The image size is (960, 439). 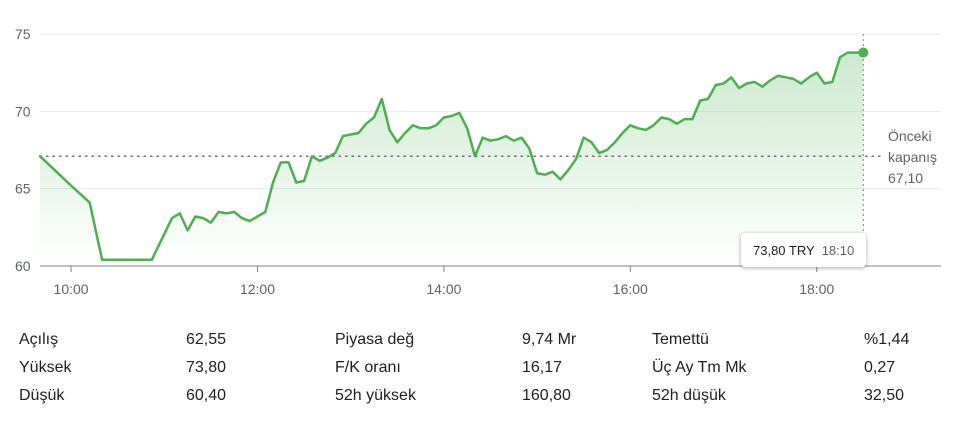 What do you see at coordinates (23, 266) in the screenshot?
I see `y-tick-label: 60` at bounding box center [23, 266].